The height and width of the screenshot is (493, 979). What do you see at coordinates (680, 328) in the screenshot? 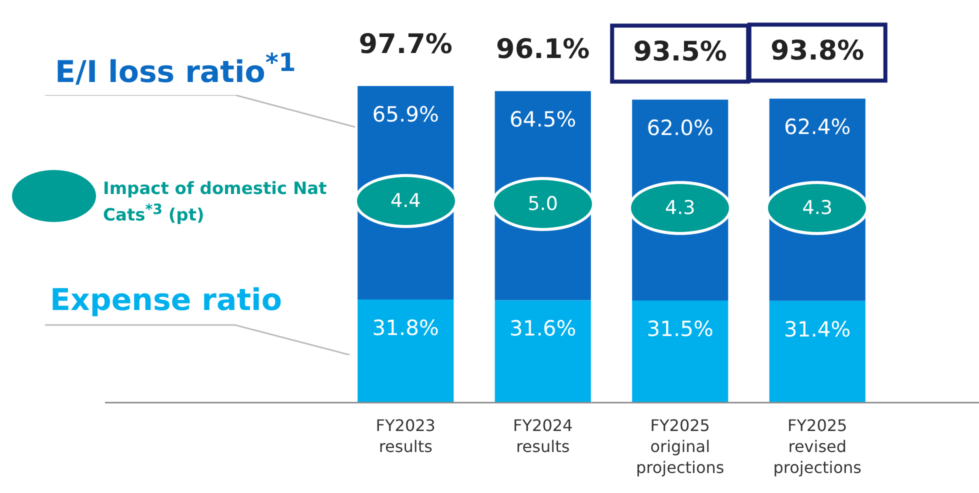
I see `data-label: 31.5%` at bounding box center [680, 328].